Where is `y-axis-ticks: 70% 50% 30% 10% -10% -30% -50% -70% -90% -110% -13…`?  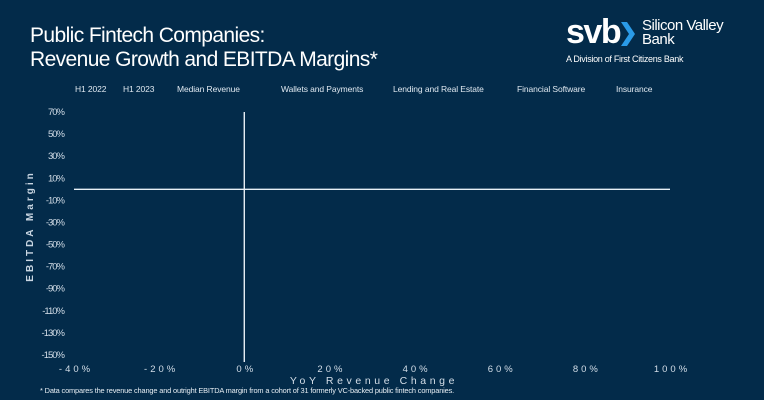
y-axis-ticks: 70% 50% 30% 10% -10% -30% -50% -70% -90% -110% -13… is located at coordinates (54, 234).